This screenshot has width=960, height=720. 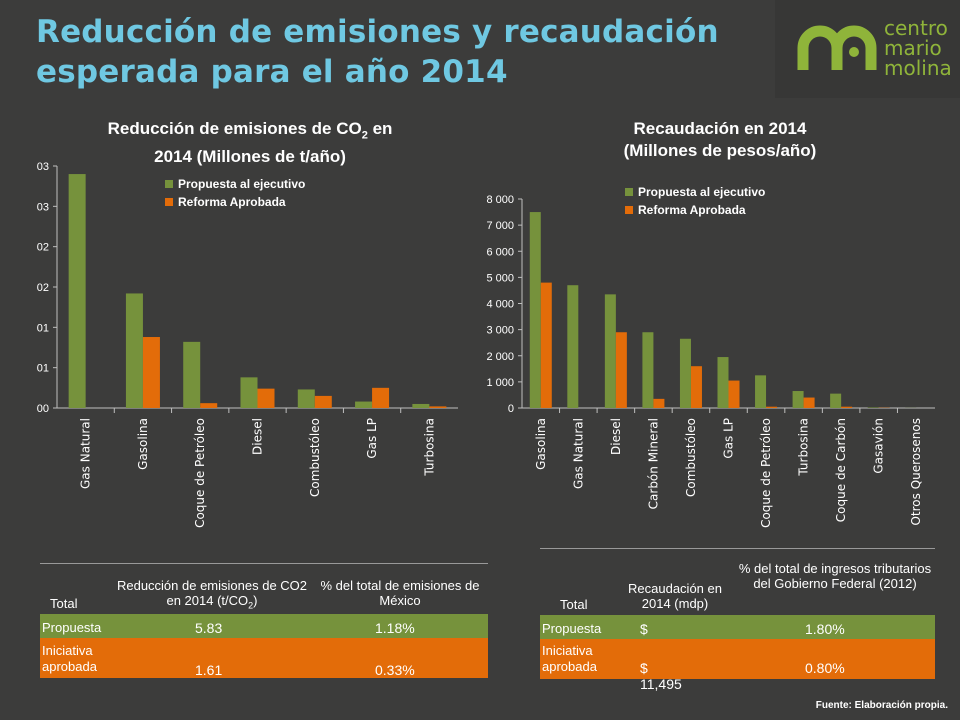 I want to click on logo-line-2: mario, so click(x=913, y=48).